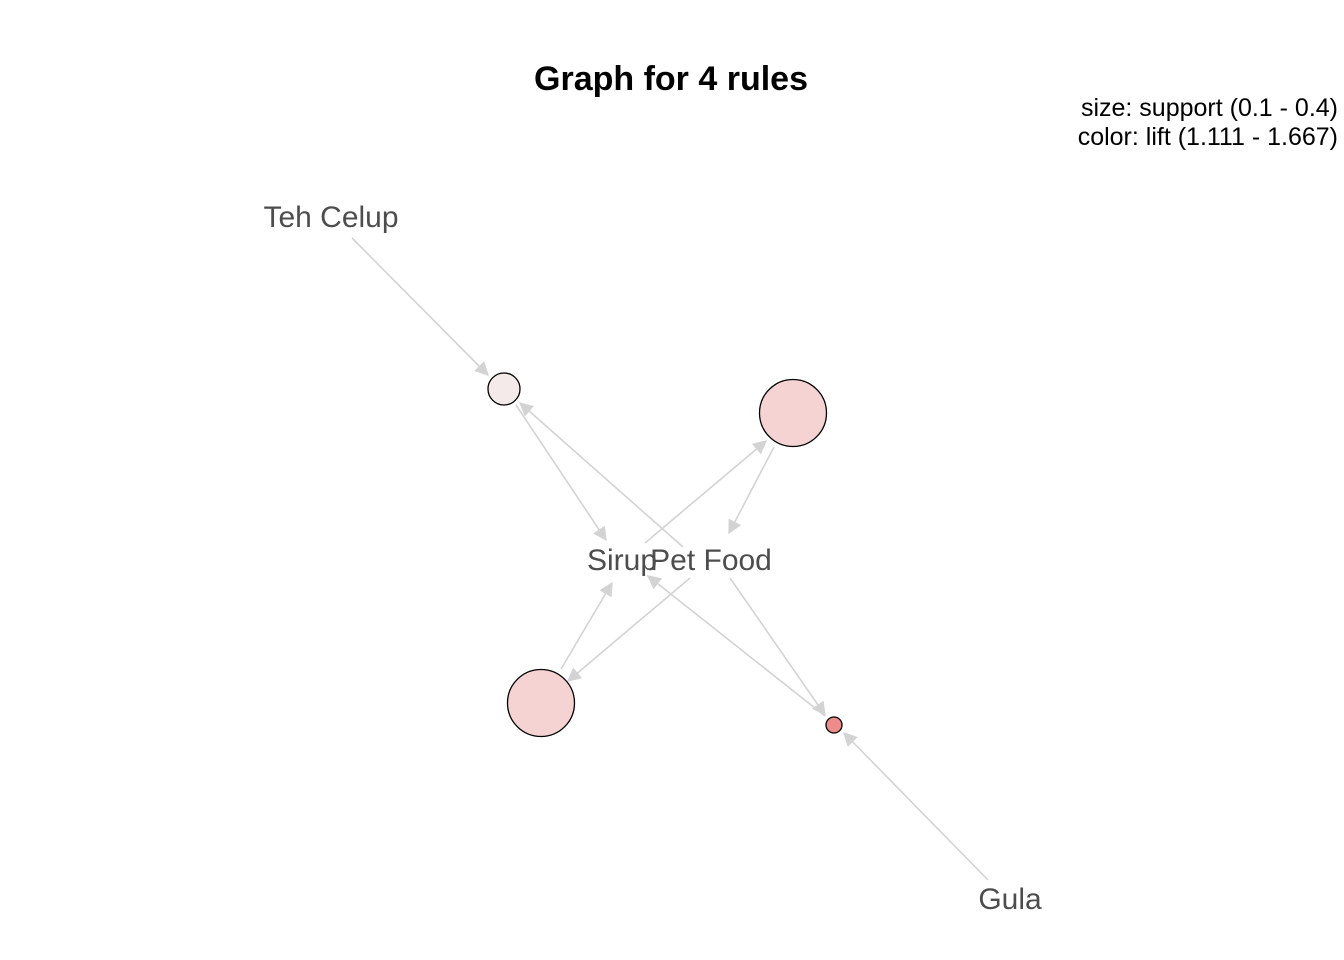 Image resolution: width=1344 pixels, height=960 pixels. I want to click on item-label-pet-food: Pet Food, so click(711, 560).